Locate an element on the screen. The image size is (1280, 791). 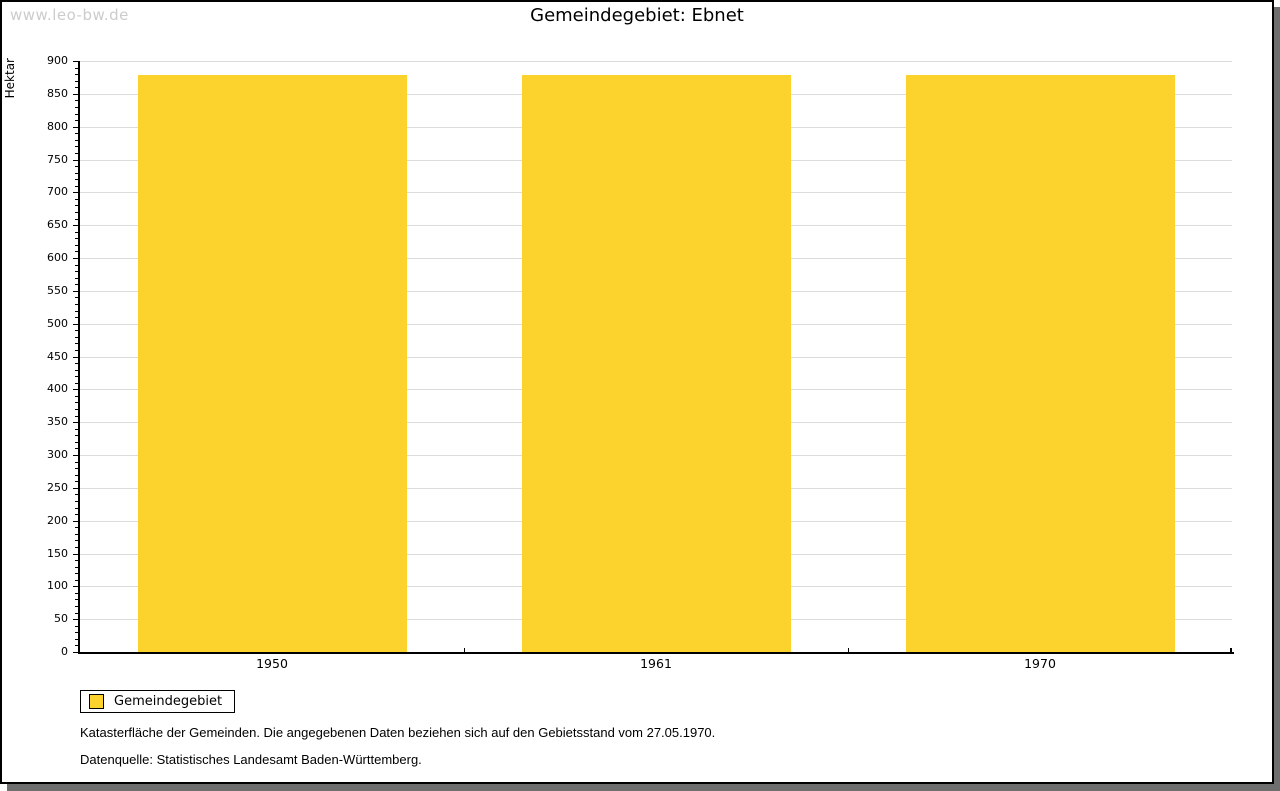
legend: Gemeindegebiet is located at coordinates (158, 701).